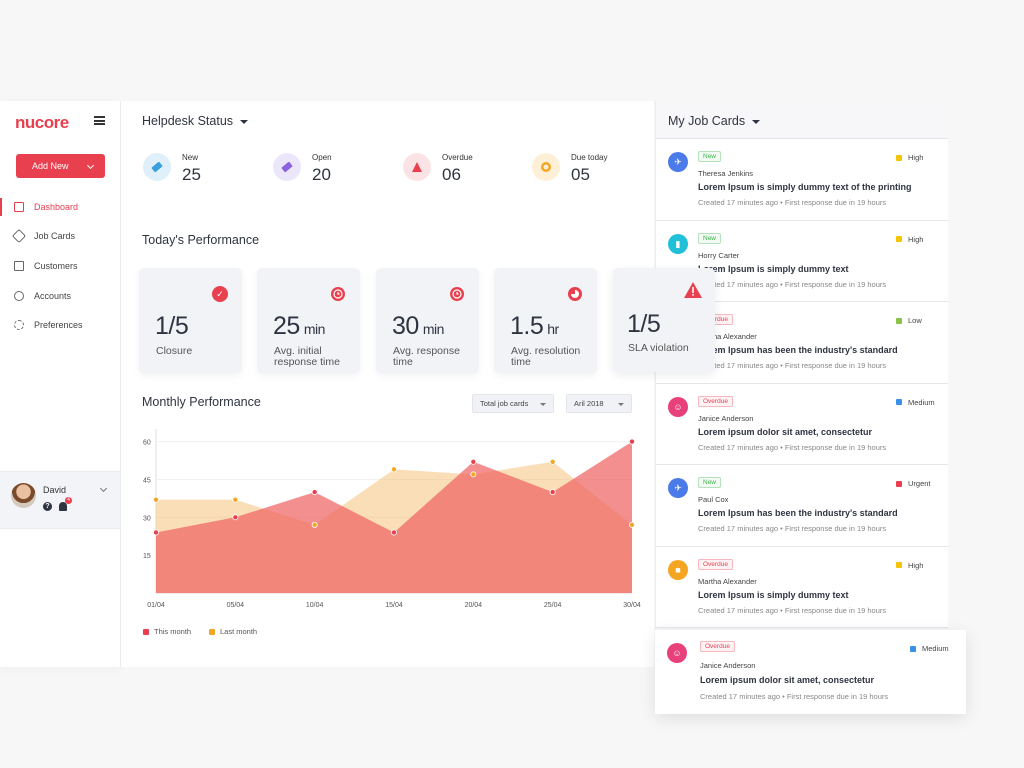 This screenshot has width=1024, height=768. I want to click on priority-label: Low, so click(915, 320).